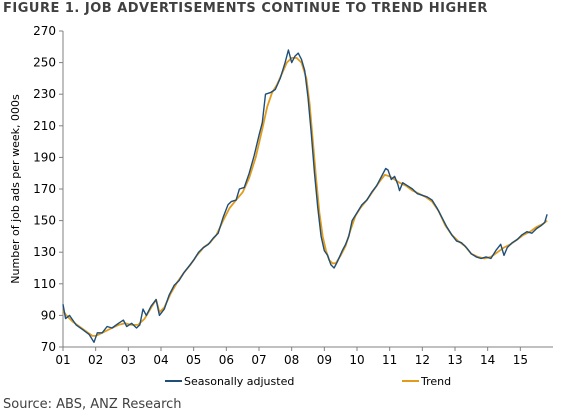 The height and width of the screenshot is (417, 569). I want to click on x-tick-label: 11, so click(389, 360).